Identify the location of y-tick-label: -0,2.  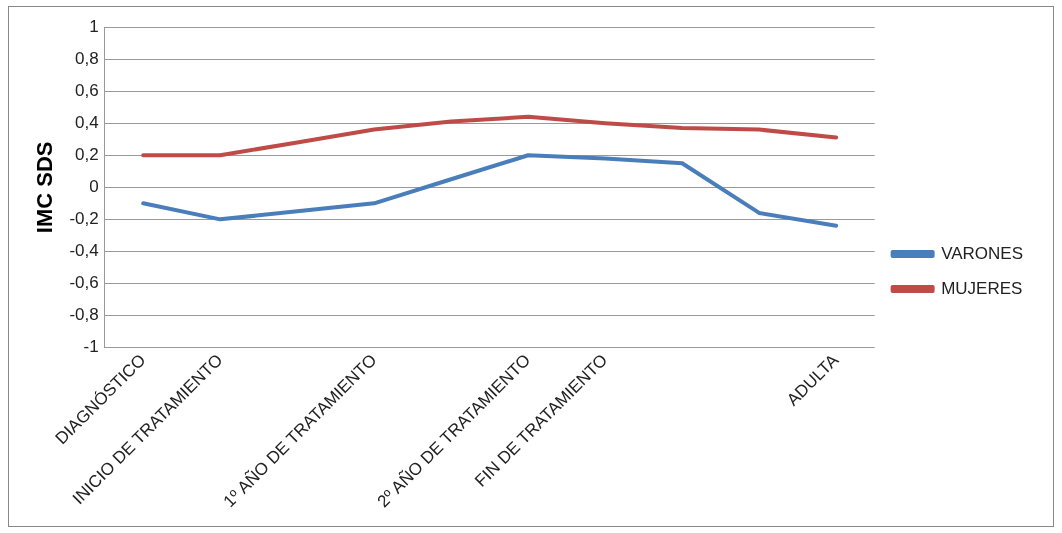
(84, 219).